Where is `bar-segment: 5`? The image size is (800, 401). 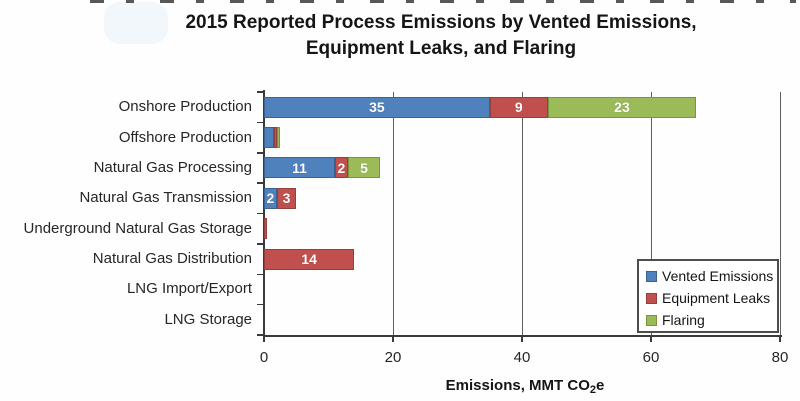
bar-segment: 5 is located at coordinates (364, 168).